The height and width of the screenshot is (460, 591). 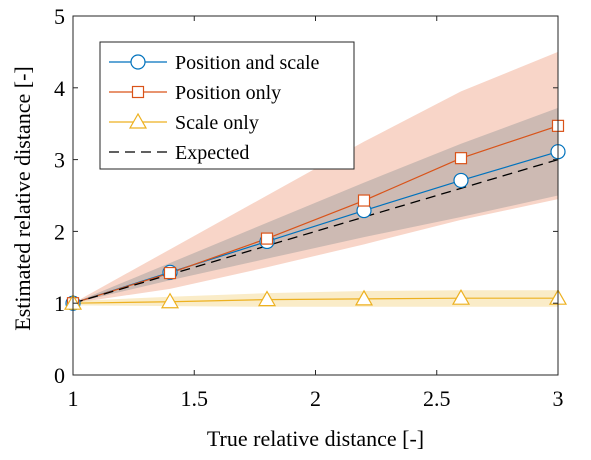 I want to click on y-tick-label: 4, so click(x=59, y=88).